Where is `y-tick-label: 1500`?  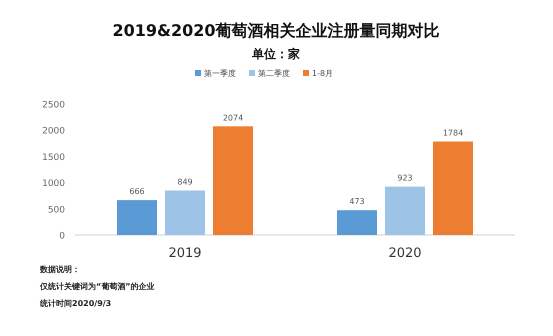 y-tick-label: 1500 is located at coordinates (54, 157).